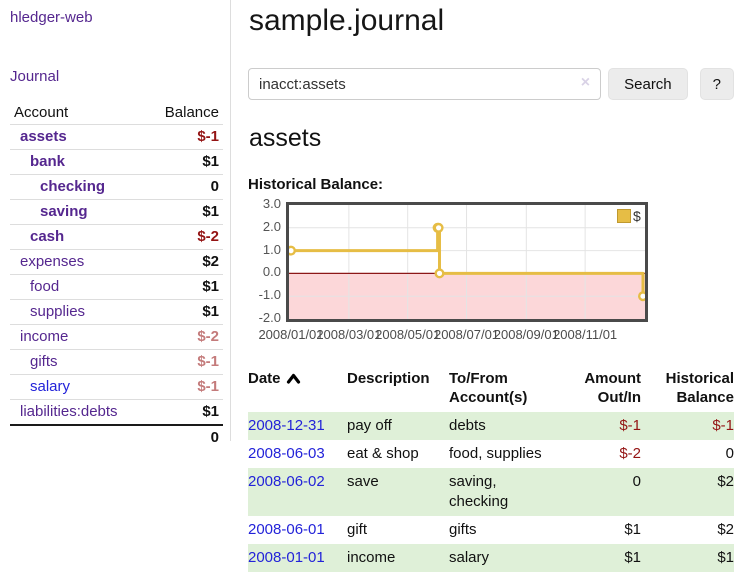  What do you see at coordinates (297, 492) in the screenshot?
I see `transaction-date-cell: 2008-06-02` at bounding box center [297, 492].